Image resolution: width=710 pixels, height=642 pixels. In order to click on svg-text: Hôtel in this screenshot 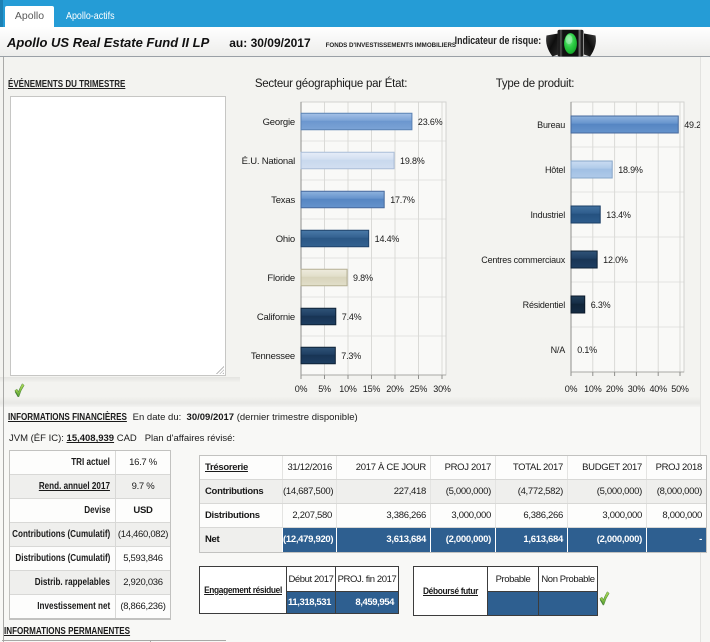, I will do `click(555, 170)`.